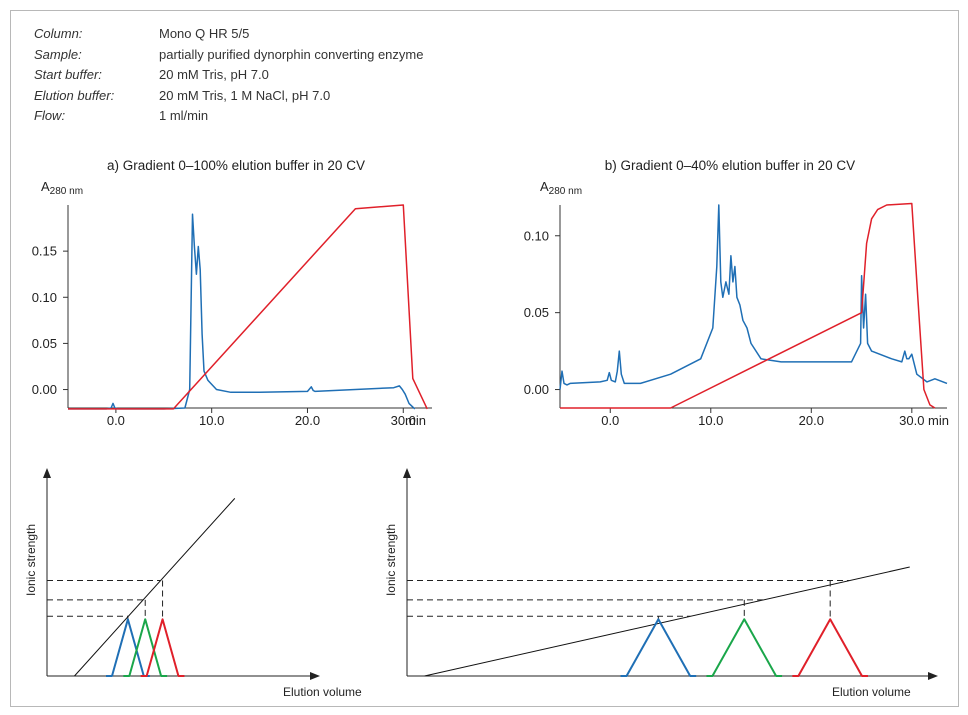  I want to click on info-value: 20 mM Tris, pH 7.0, so click(214, 74).